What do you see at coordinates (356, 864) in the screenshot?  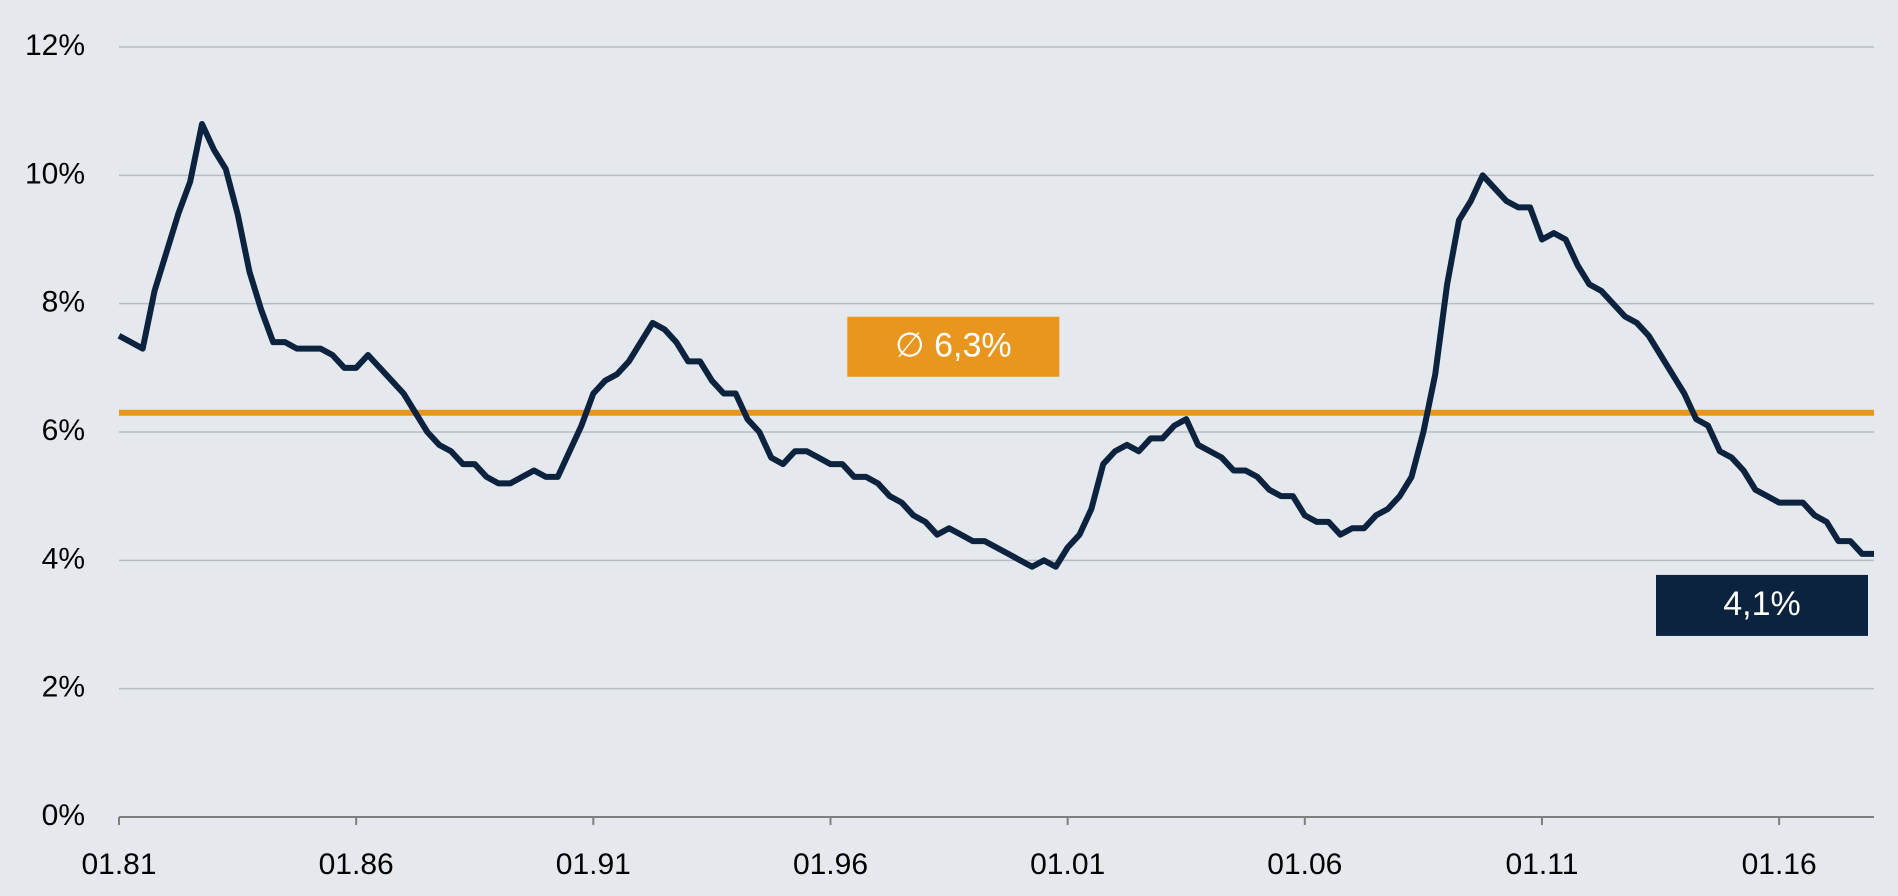 I see `x-tick-label: 01.86` at bounding box center [356, 864].